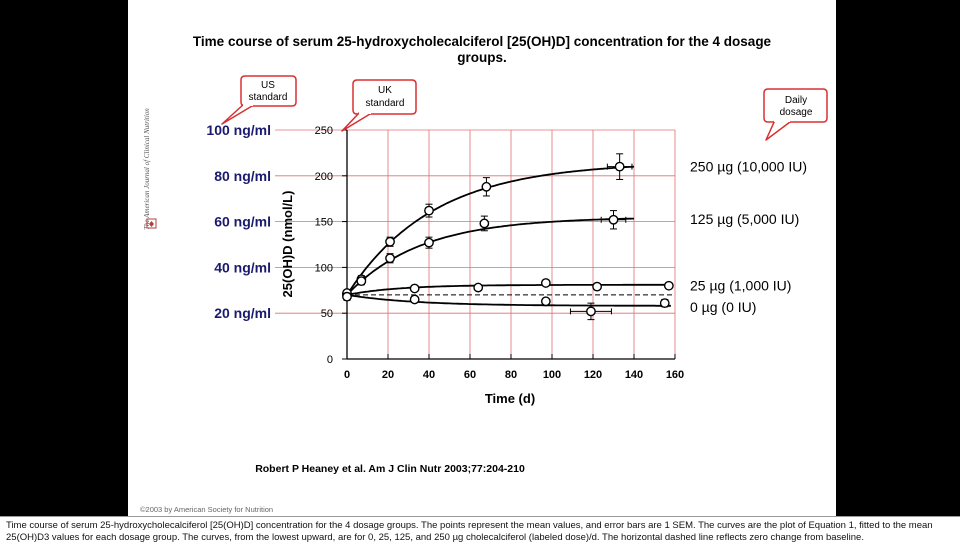  I want to click on callout-daily-dosage: Daily dosage, so click(795, 114).